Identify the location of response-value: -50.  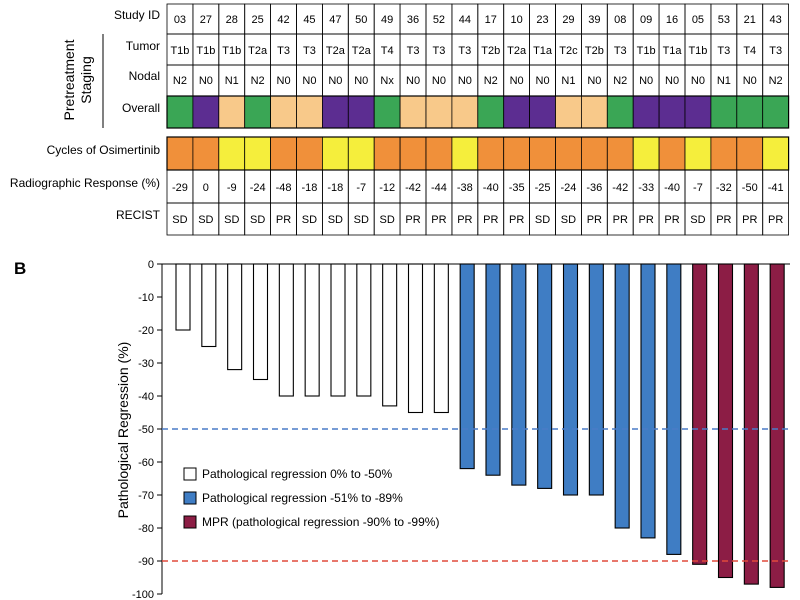
(750, 188).